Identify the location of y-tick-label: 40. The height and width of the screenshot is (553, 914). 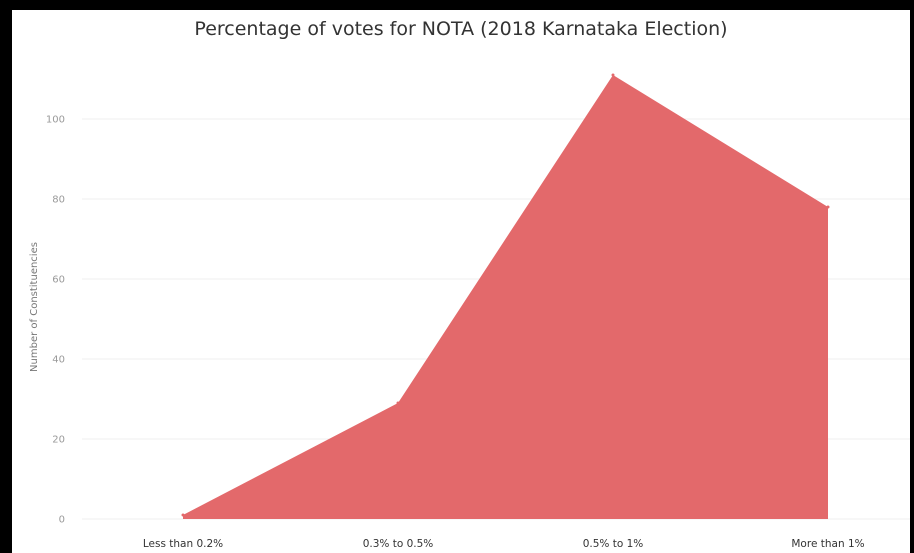
(58, 360).